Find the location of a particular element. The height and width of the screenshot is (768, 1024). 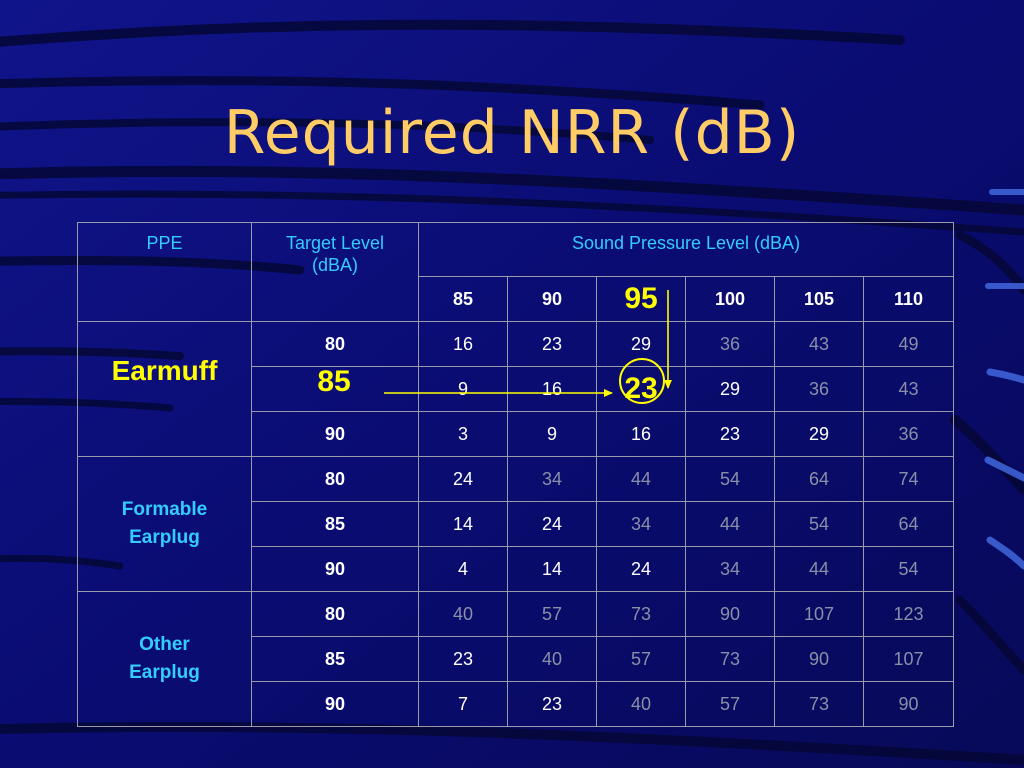

spl-col-95-highlighted: 95 is located at coordinates (641, 299).